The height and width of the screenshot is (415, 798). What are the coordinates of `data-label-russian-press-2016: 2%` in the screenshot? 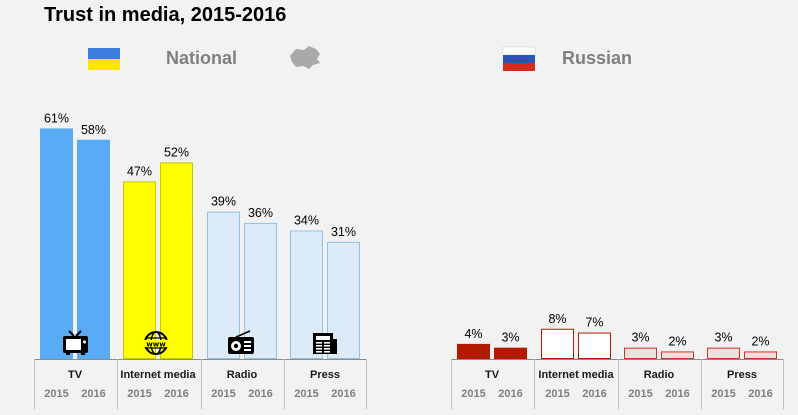 It's located at (760, 341).